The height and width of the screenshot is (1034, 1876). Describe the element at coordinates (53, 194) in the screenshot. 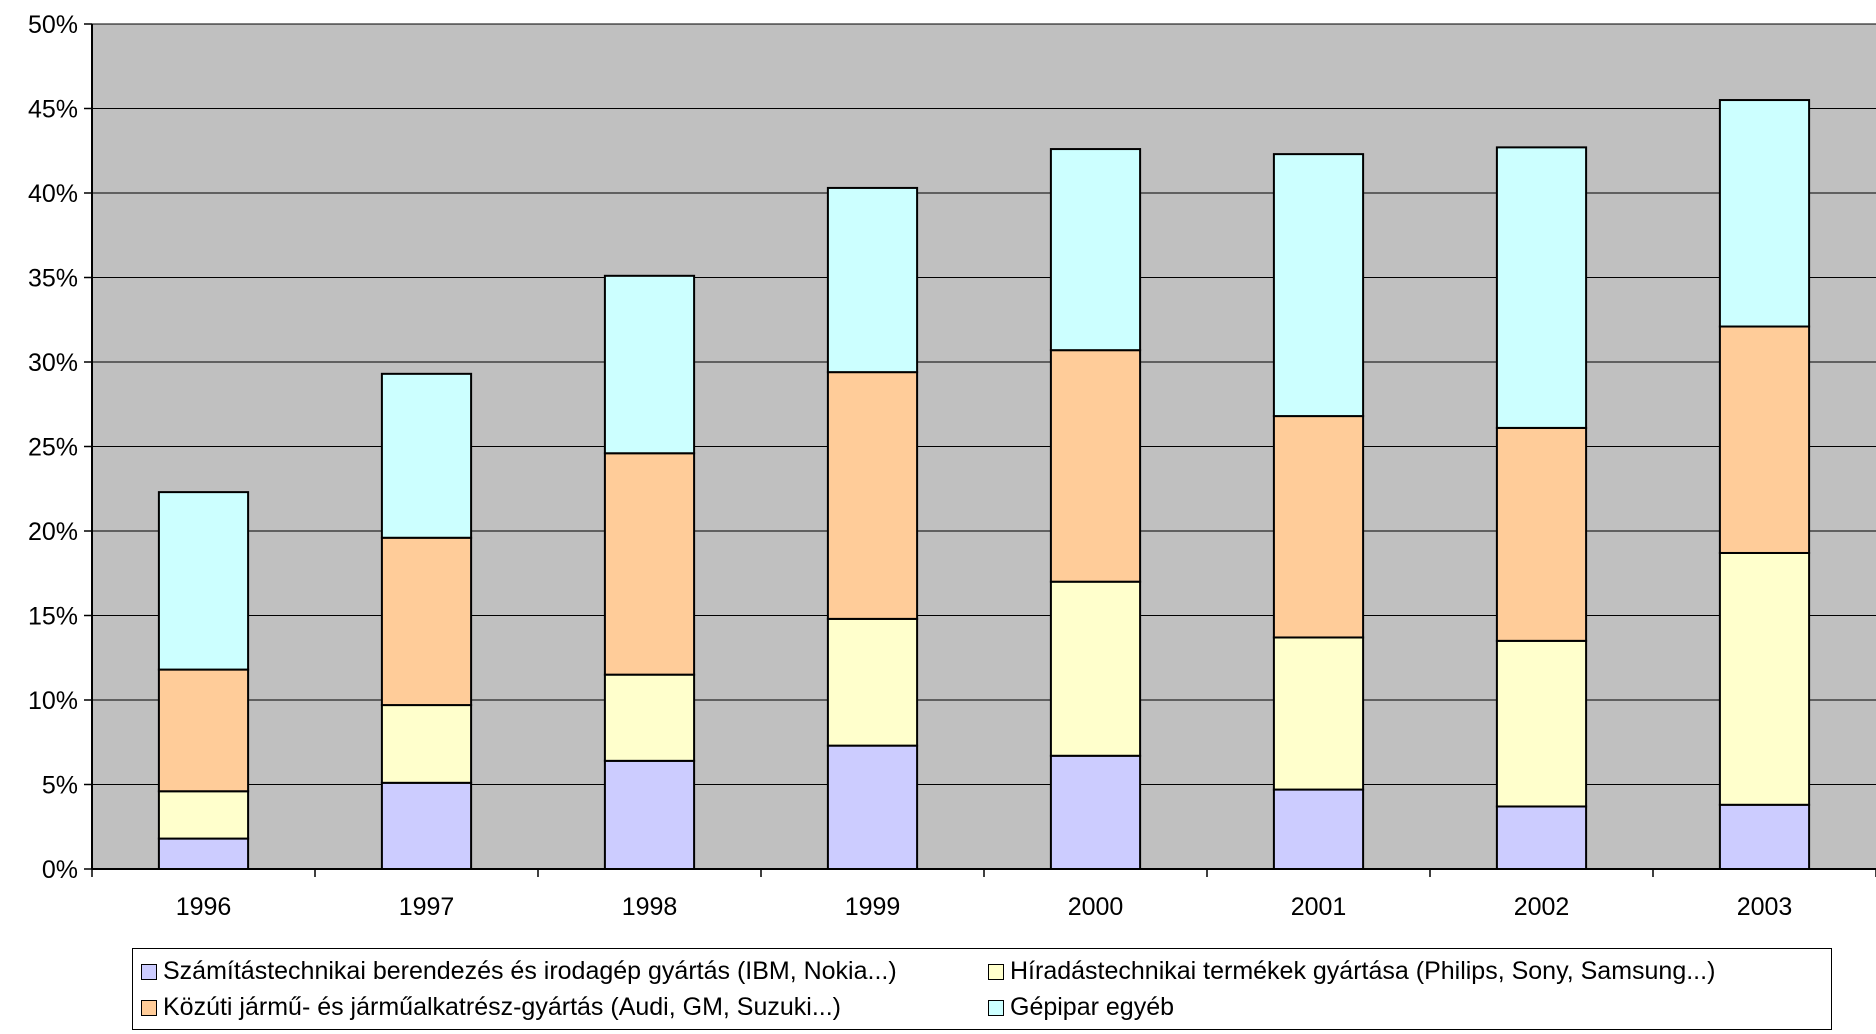

I see `y-tick-label: 40%` at that location.